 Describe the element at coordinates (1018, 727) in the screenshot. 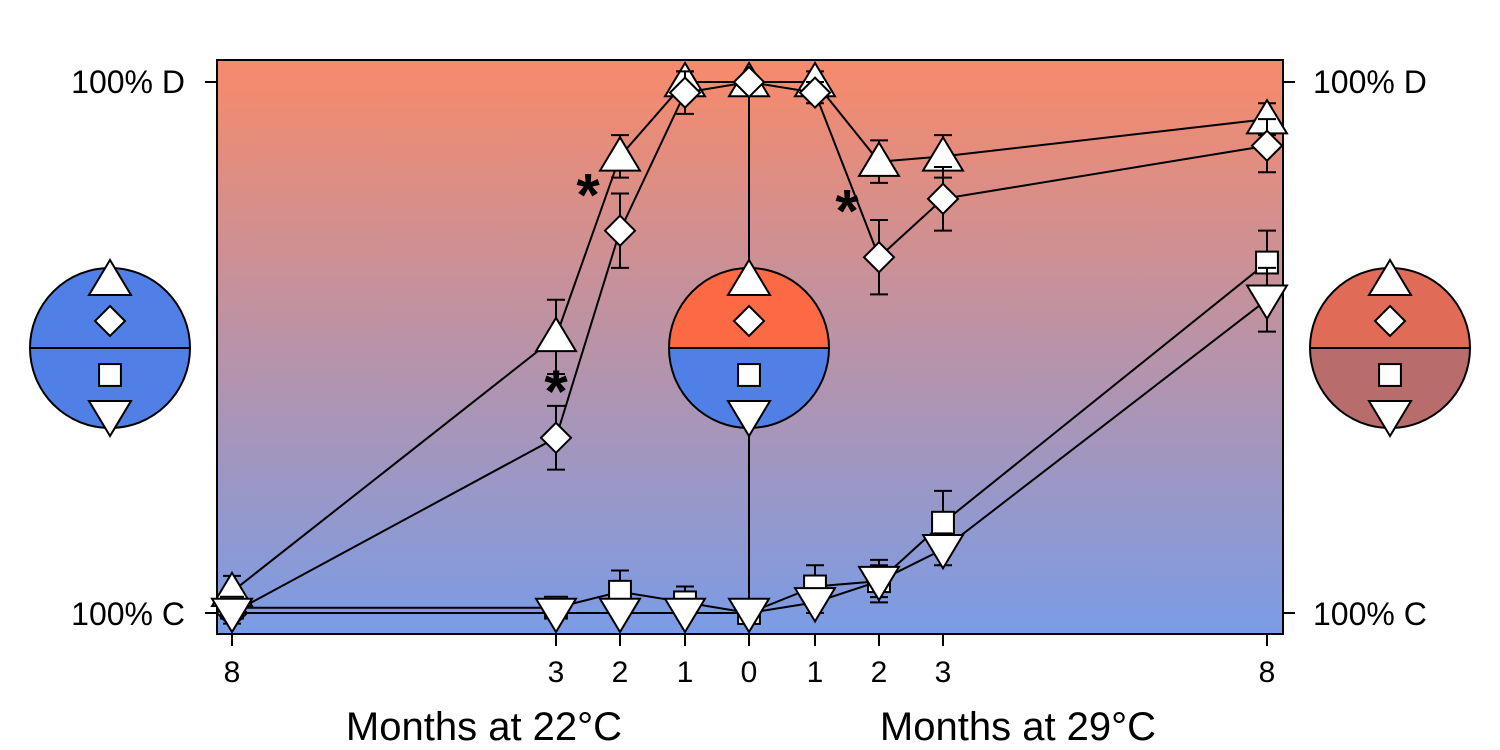

I see `x-axis-title-right: Months at 29°C` at that location.